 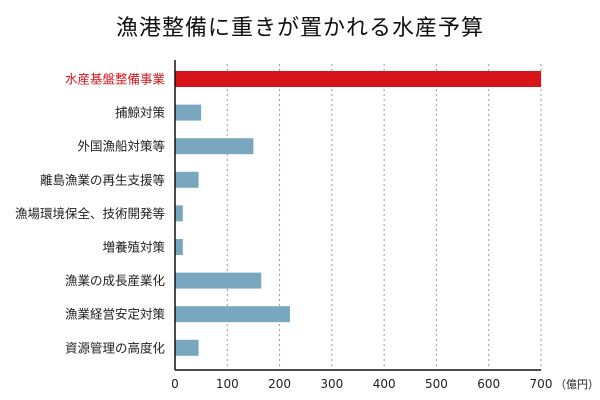 What do you see at coordinates (115, 280) in the screenshot?
I see `category-label-6: 漁業の成長産業化` at bounding box center [115, 280].